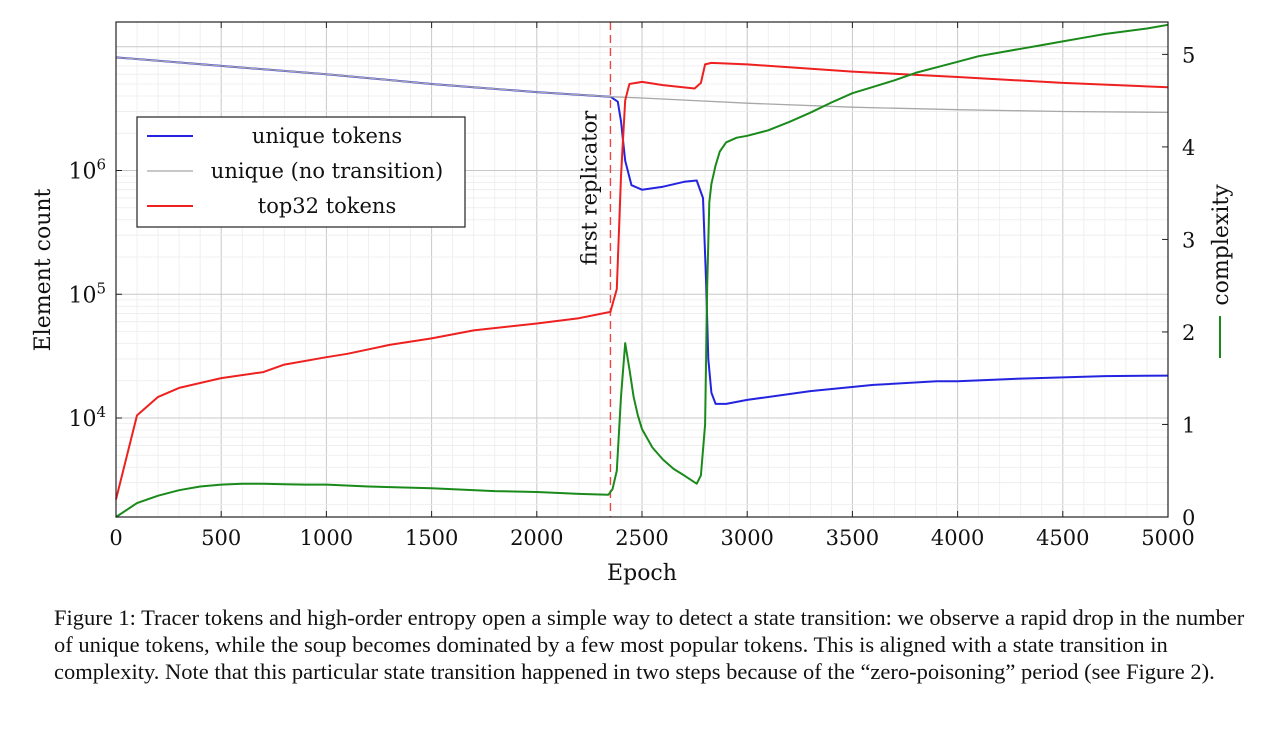 This screenshot has width=1280, height=734. I want to click on y-left-tick-label: 10⁶, so click(87, 170).